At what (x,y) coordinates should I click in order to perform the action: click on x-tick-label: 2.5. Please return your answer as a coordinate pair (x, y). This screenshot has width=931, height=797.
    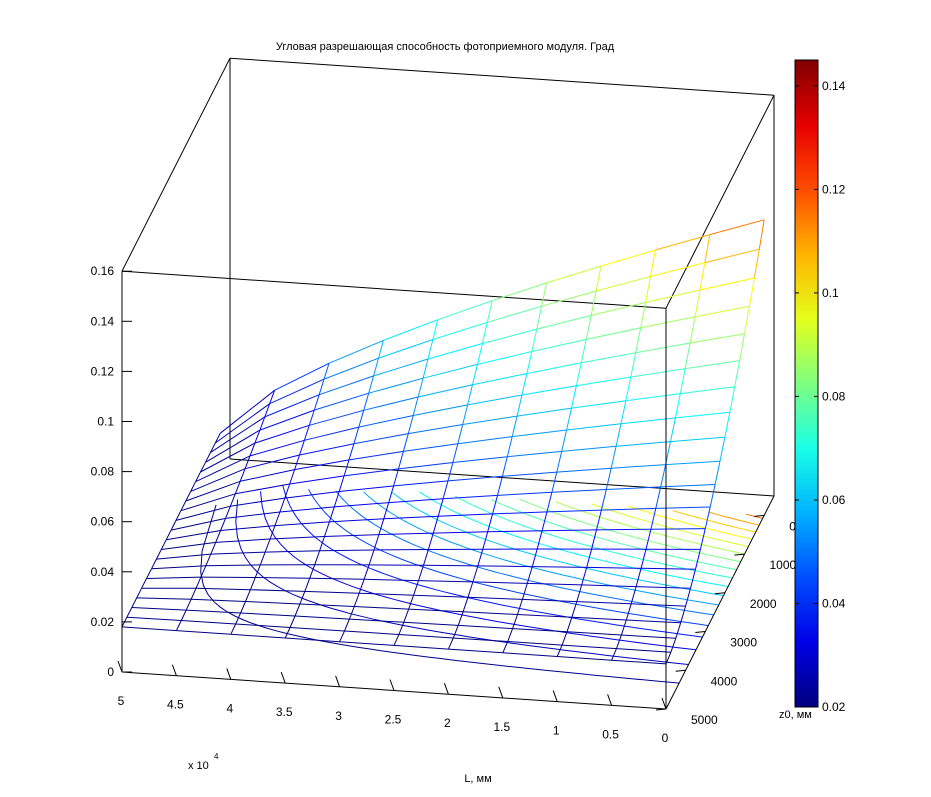
    Looking at the image, I should click on (393, 720).